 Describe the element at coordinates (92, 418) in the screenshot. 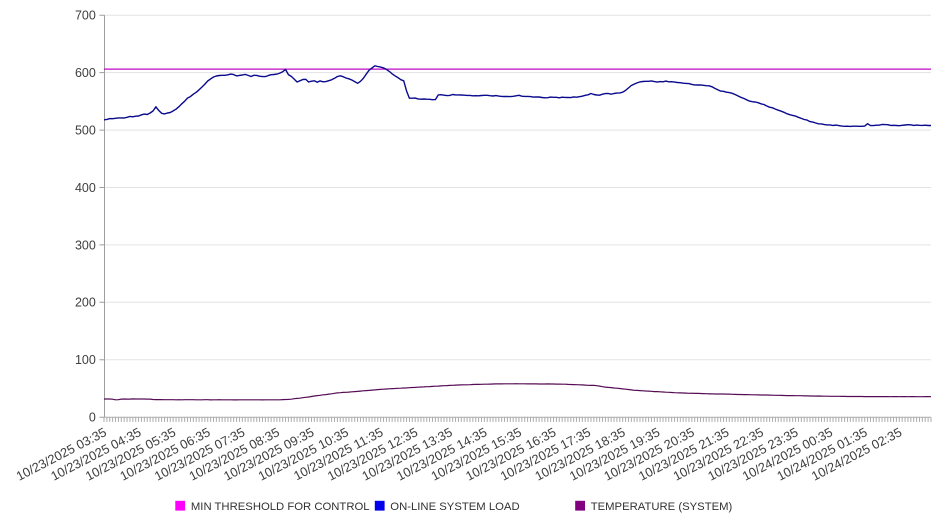

I see `svg-text: 0` at that location.